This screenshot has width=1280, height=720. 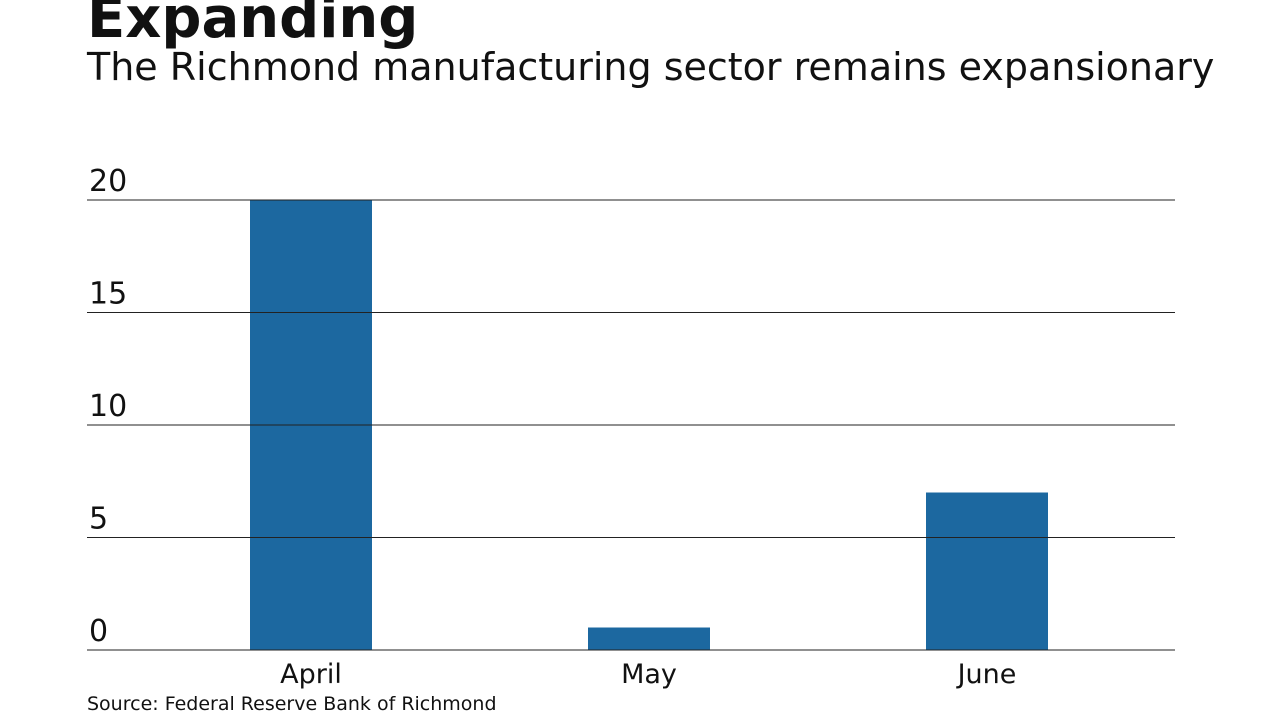 What do you see at coordinates (108, 181) in the screenshot?
I see `y-tick-label: 20` at bounding box center [108, 181].